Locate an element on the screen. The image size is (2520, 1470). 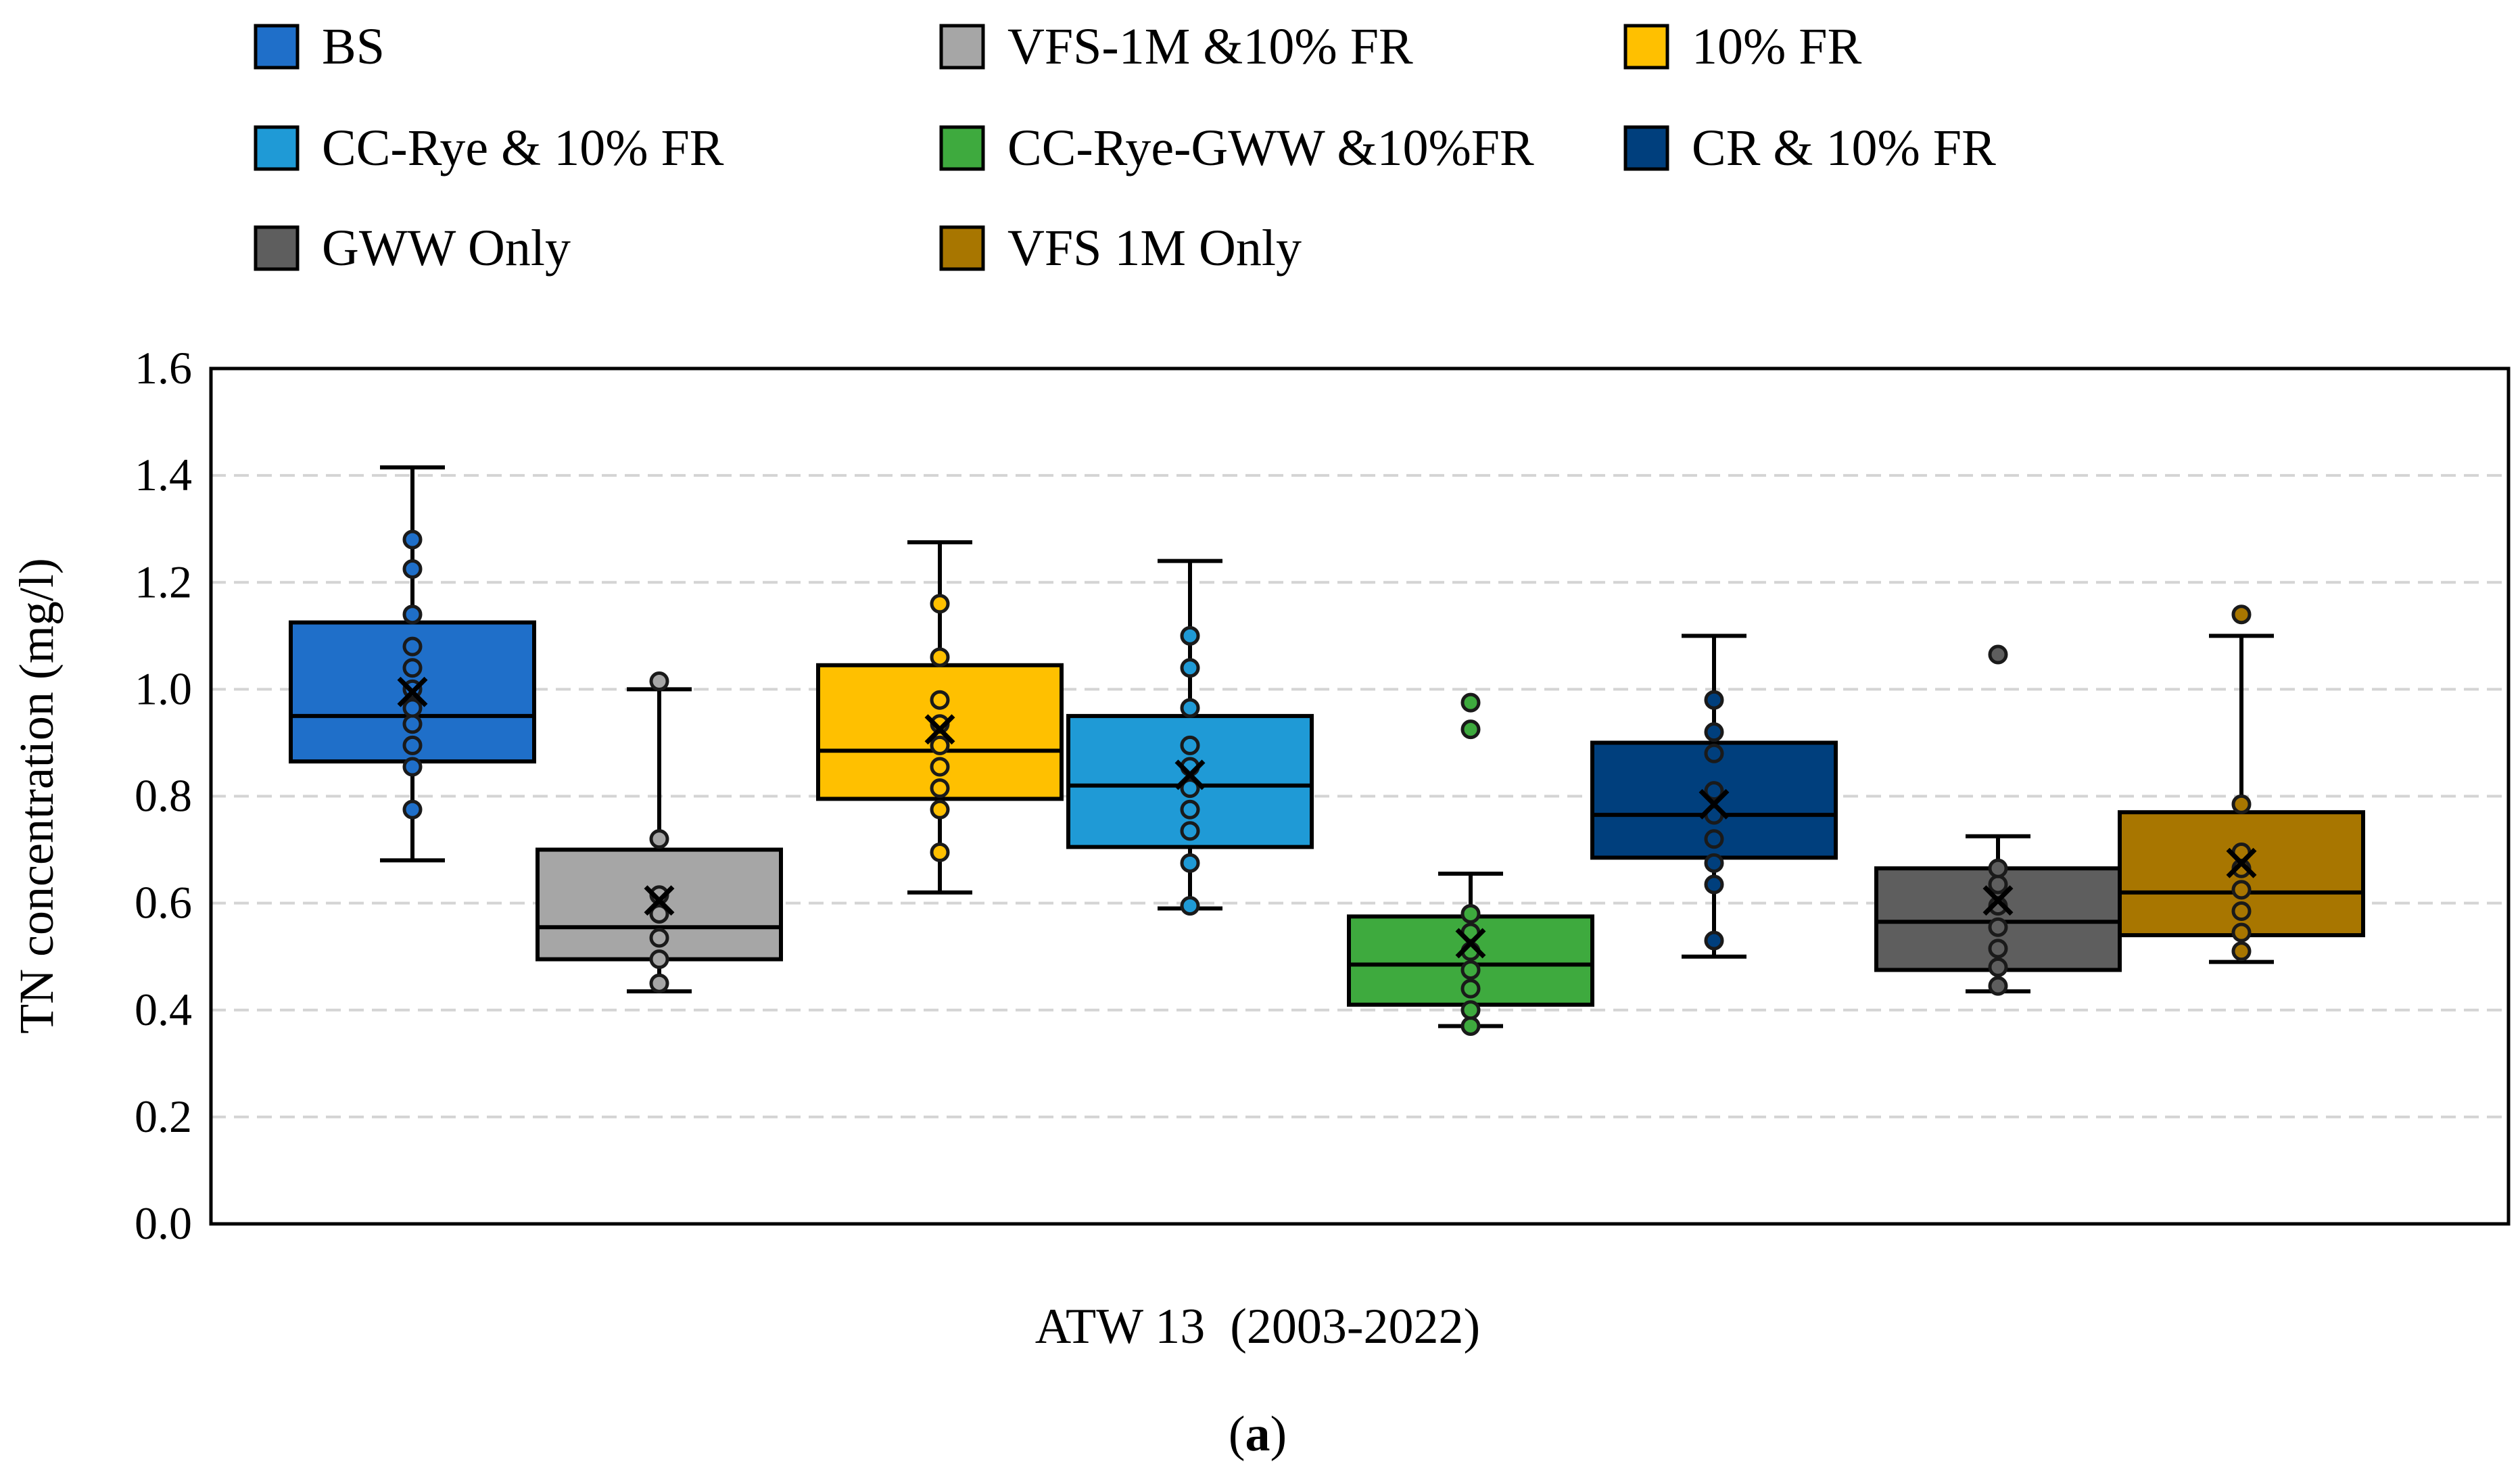
legend-item-cr-10-fr: CR & 10% FR is located at coordinates (1809, 148).